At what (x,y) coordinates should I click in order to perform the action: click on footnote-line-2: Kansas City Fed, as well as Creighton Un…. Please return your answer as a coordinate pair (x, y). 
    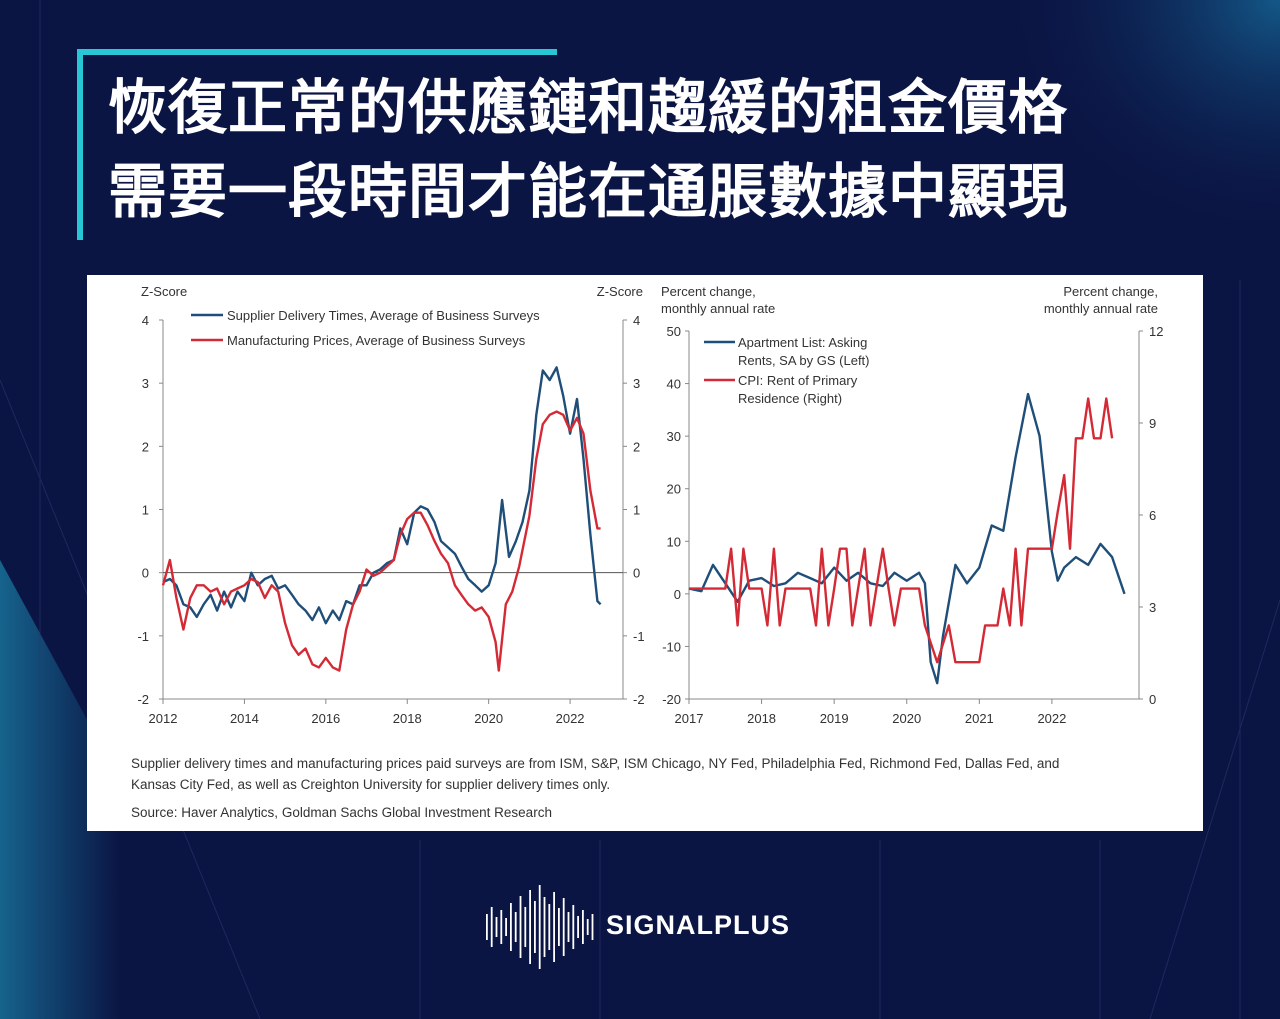
    Looking at the image, I should click on (371, 784).